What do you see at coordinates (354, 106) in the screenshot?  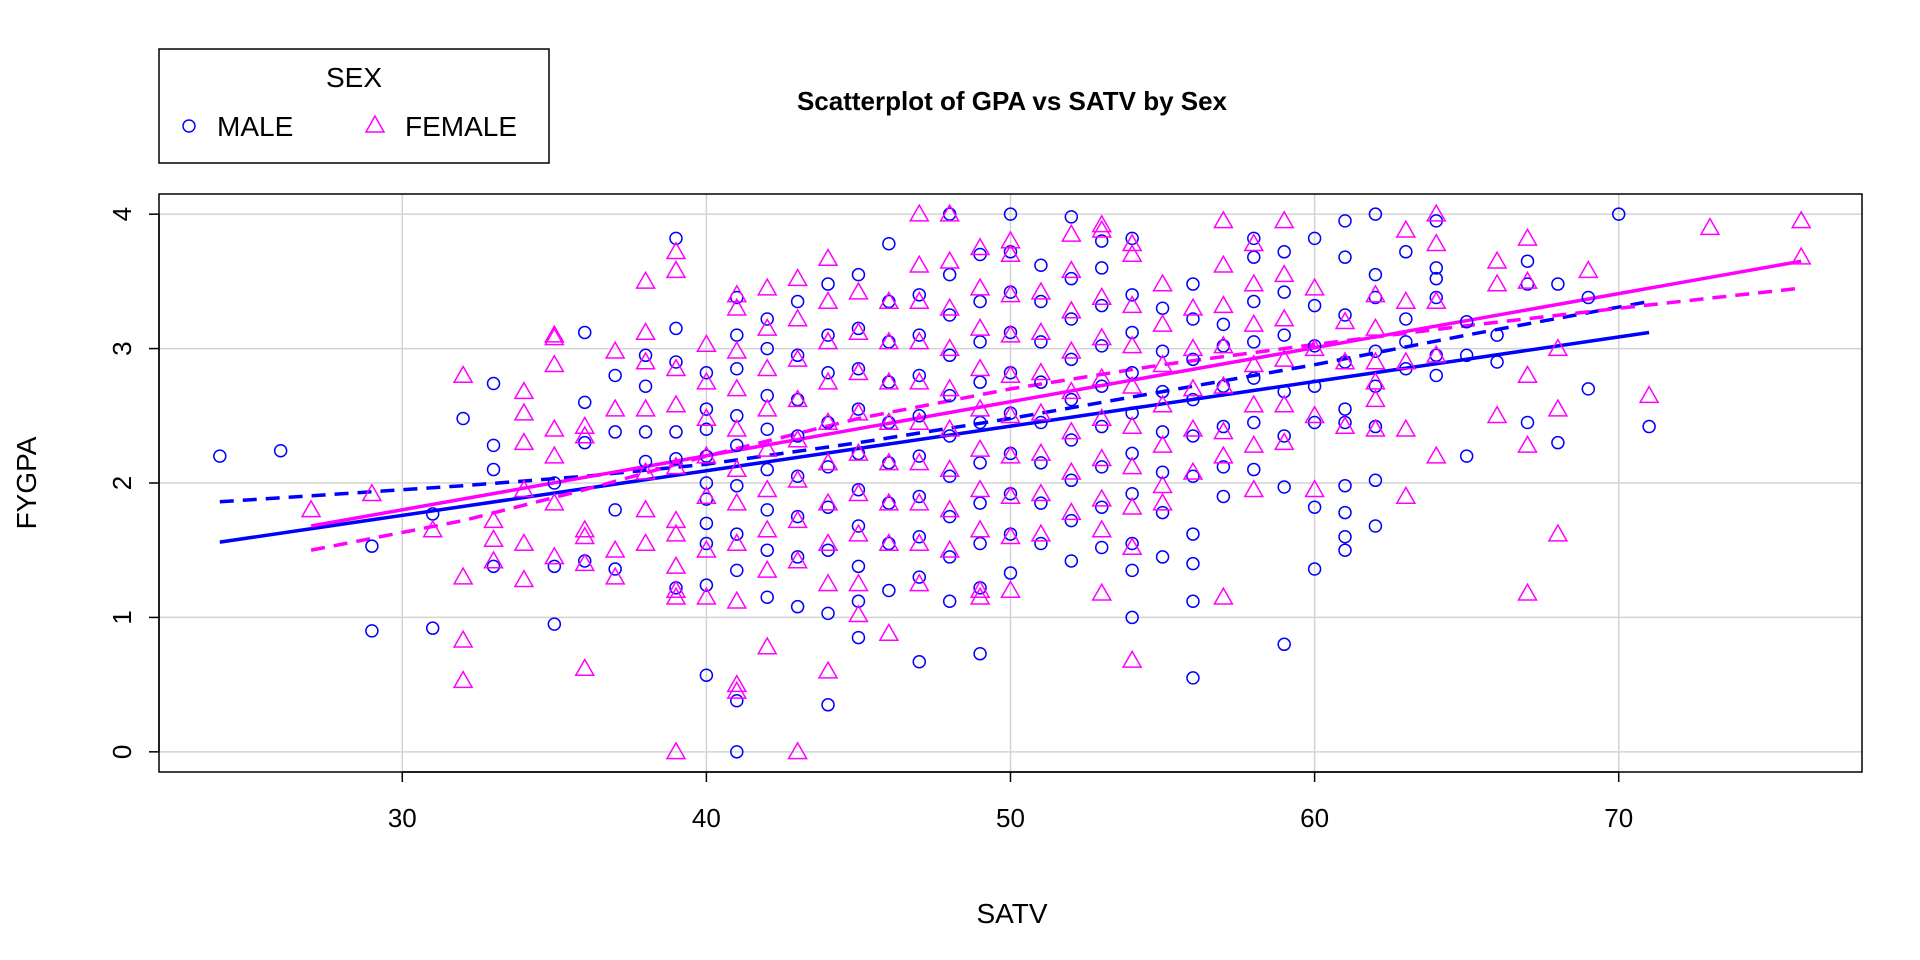 I see `legend-box` at bounding box center [354, 106].